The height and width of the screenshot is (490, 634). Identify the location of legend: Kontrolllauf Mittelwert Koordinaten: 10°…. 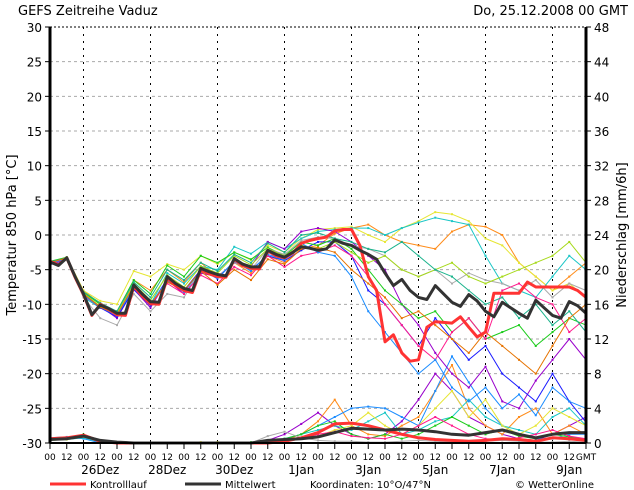
(322, 485).